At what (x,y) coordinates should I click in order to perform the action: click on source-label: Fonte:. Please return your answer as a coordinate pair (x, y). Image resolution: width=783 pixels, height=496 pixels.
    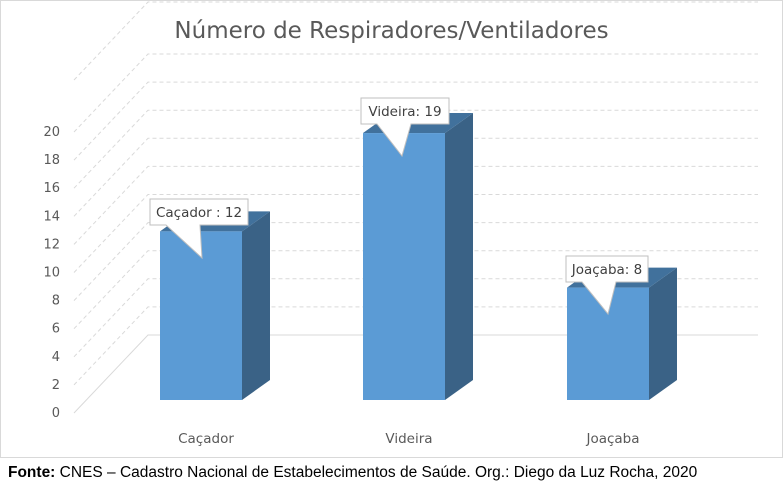
    Looking at the image, I should click on (32, 472).